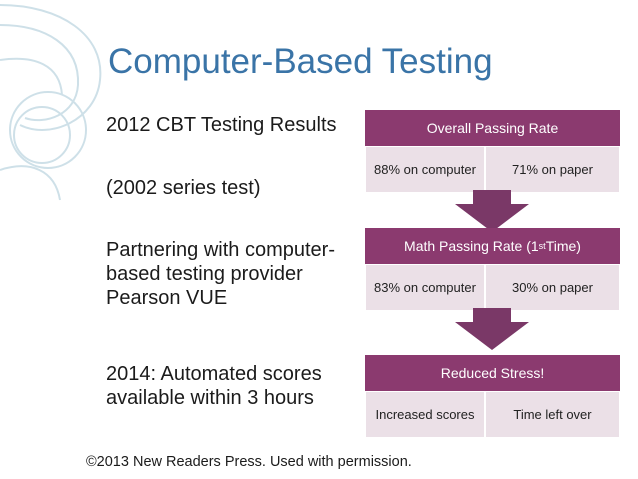 The width and height of the screenshot is (638, 479). What do you see at coordinates (51, 102) in the screenshot?
I see `decorative-swirl` at bounding box center [51, 102].